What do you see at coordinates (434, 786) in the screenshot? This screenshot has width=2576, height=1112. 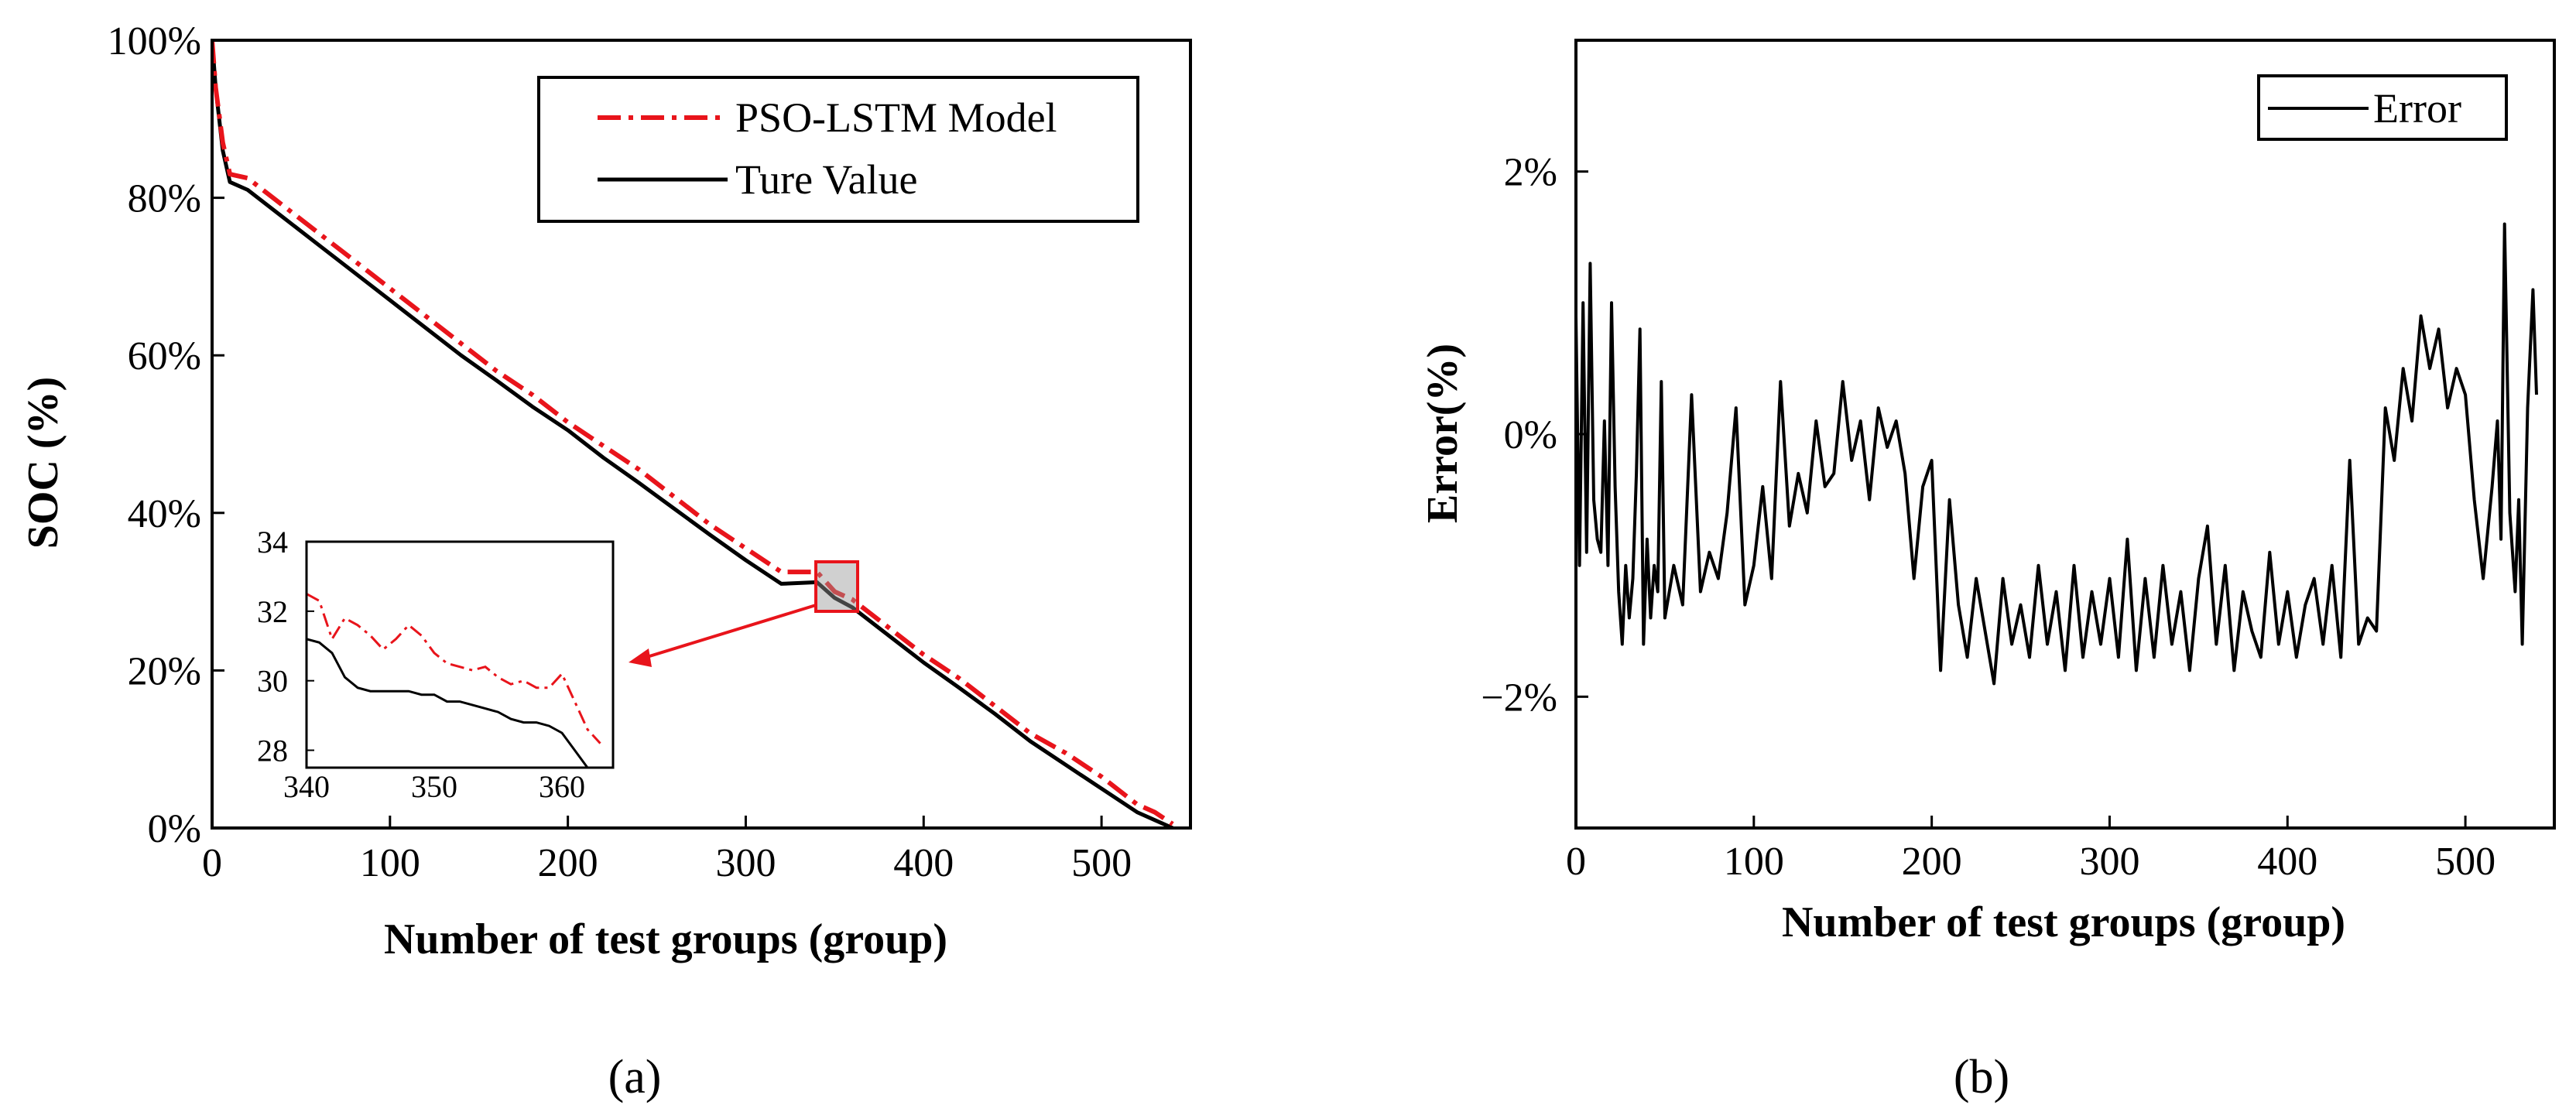 I see `chart-a-inset-x-tick-label: 350` at bounding box center [434, 786].